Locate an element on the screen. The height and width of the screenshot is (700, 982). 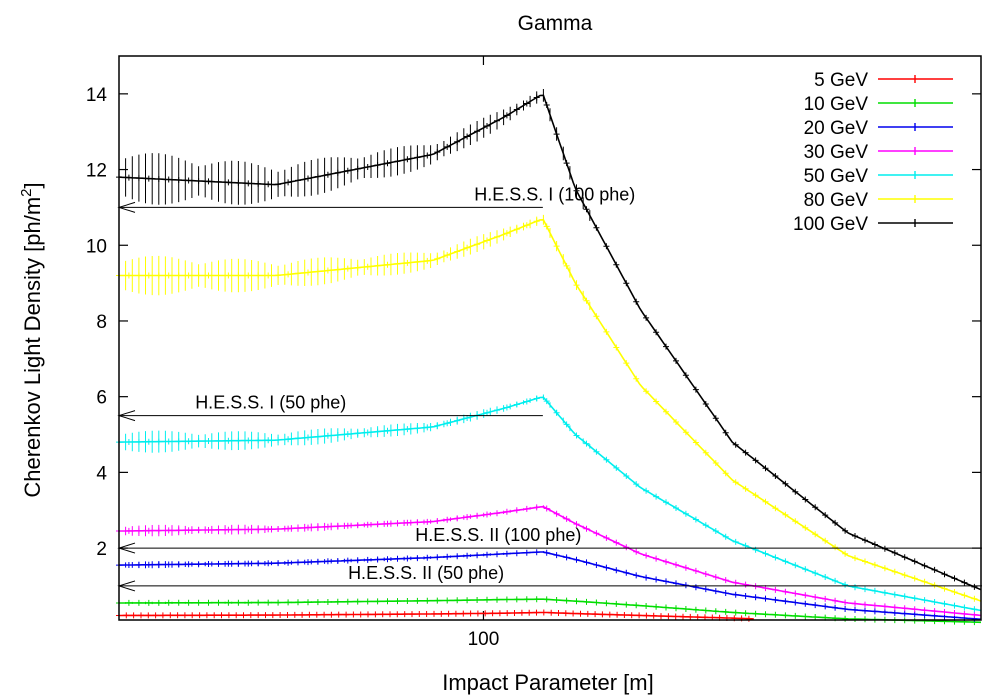
legend-entry: 10 GeV is located at coordinates (878, 104).